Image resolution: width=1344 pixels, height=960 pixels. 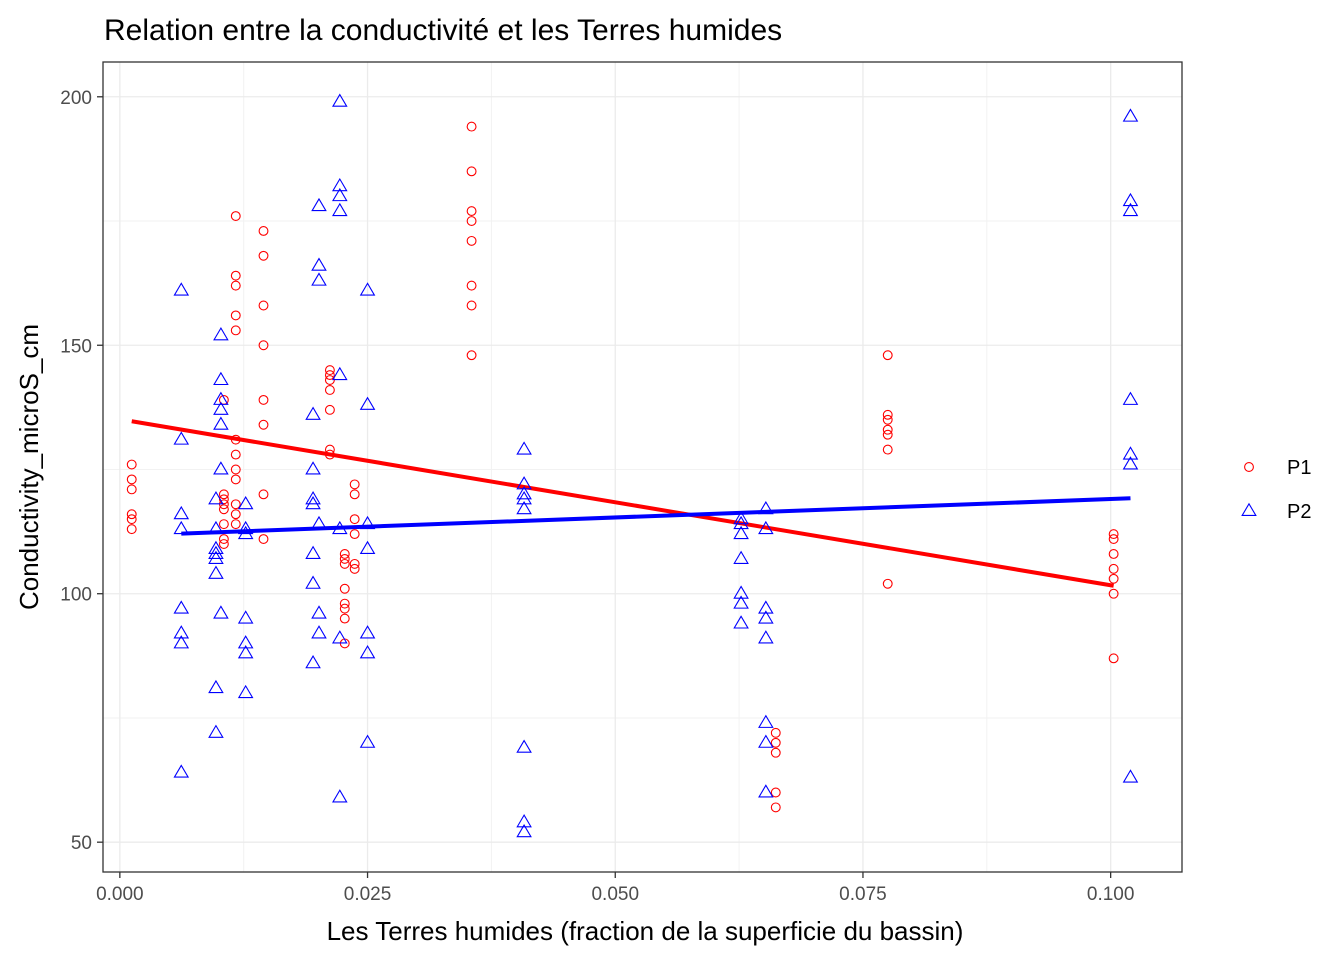 I want to click on regression-lines, so click(x=631, y=503).